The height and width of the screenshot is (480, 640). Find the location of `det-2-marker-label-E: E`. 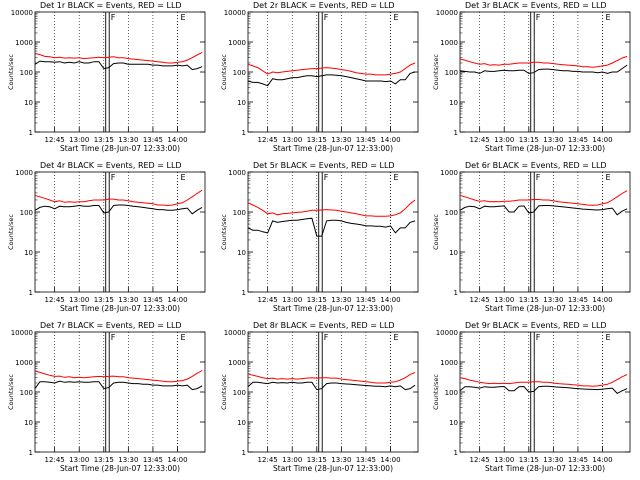

det-2-marker-label-E: E is located at coordinates (395, 17).